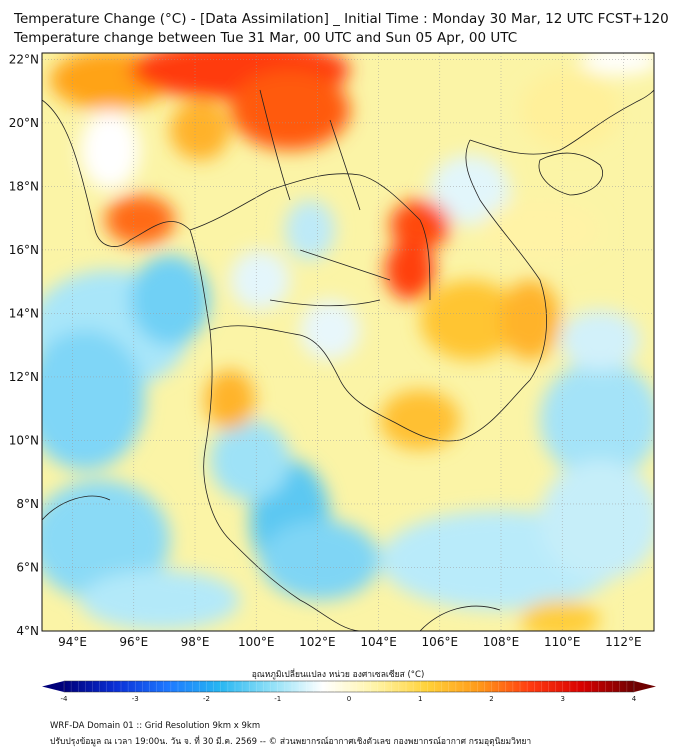  Describe the element at coordinates (24, 59) in the screenshot. I see `lat-label: 22°N` at that location.